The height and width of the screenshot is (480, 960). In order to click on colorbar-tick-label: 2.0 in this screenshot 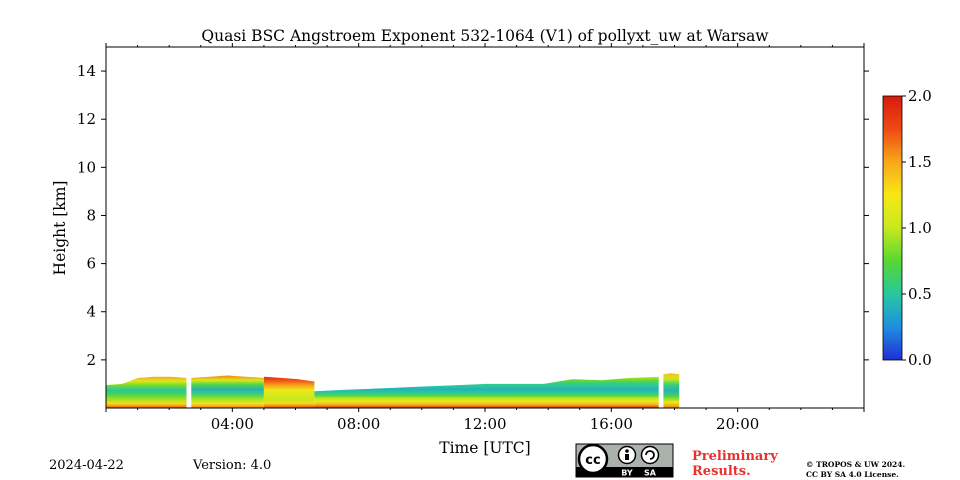, I will do `click(920, 96)`.